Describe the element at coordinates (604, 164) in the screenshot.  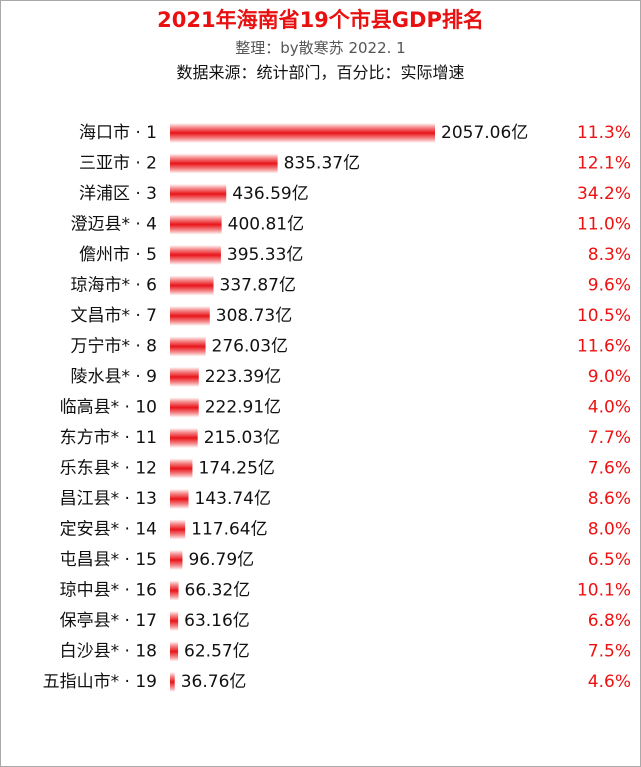
I see `growth-rate-label: 12.1%` at that location.